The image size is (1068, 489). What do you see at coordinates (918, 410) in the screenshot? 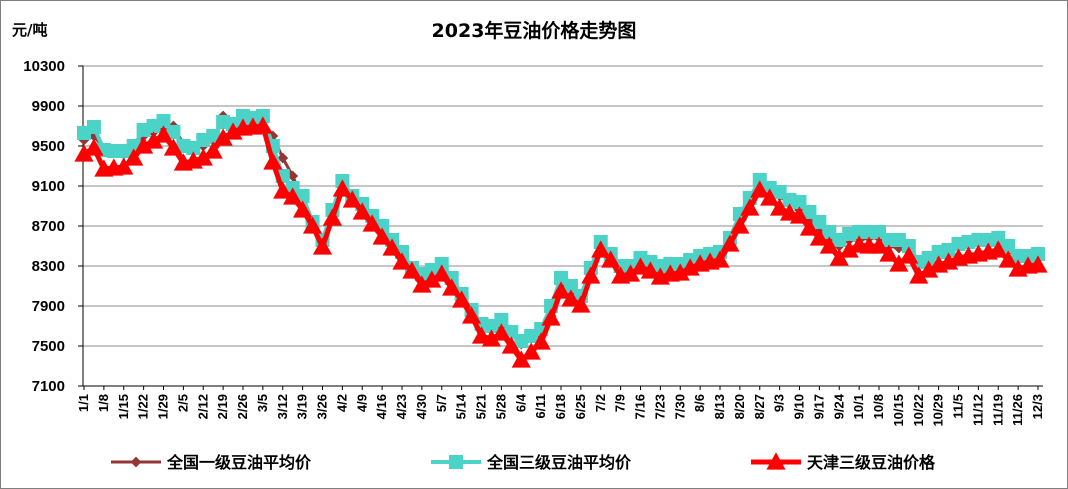
I see `x-tick-label: 10/22` at bounding box center [918, 410].